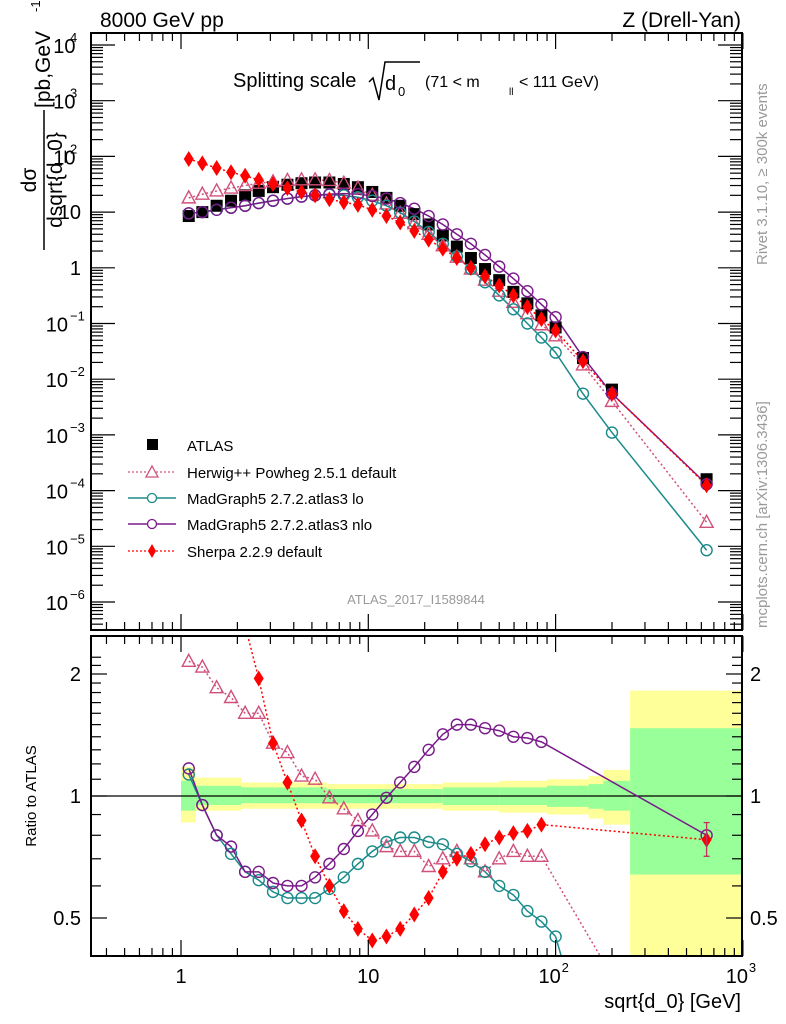 Image resolution: width=786 pixels, height=1024 pixels. Describe the element at coordinates (43, 69) in the screenshot. I see `ylabel-unit: [pb,GeV` at that location.